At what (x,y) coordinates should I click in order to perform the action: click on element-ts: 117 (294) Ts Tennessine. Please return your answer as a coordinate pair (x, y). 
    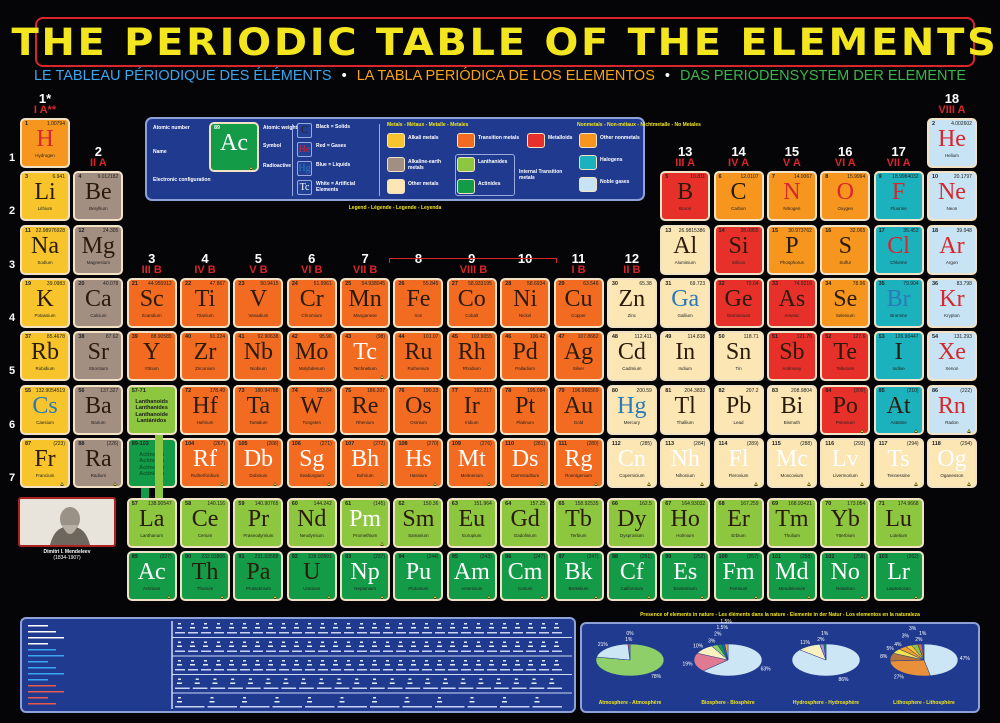
    Looking at the image, I should click on (898, 462).